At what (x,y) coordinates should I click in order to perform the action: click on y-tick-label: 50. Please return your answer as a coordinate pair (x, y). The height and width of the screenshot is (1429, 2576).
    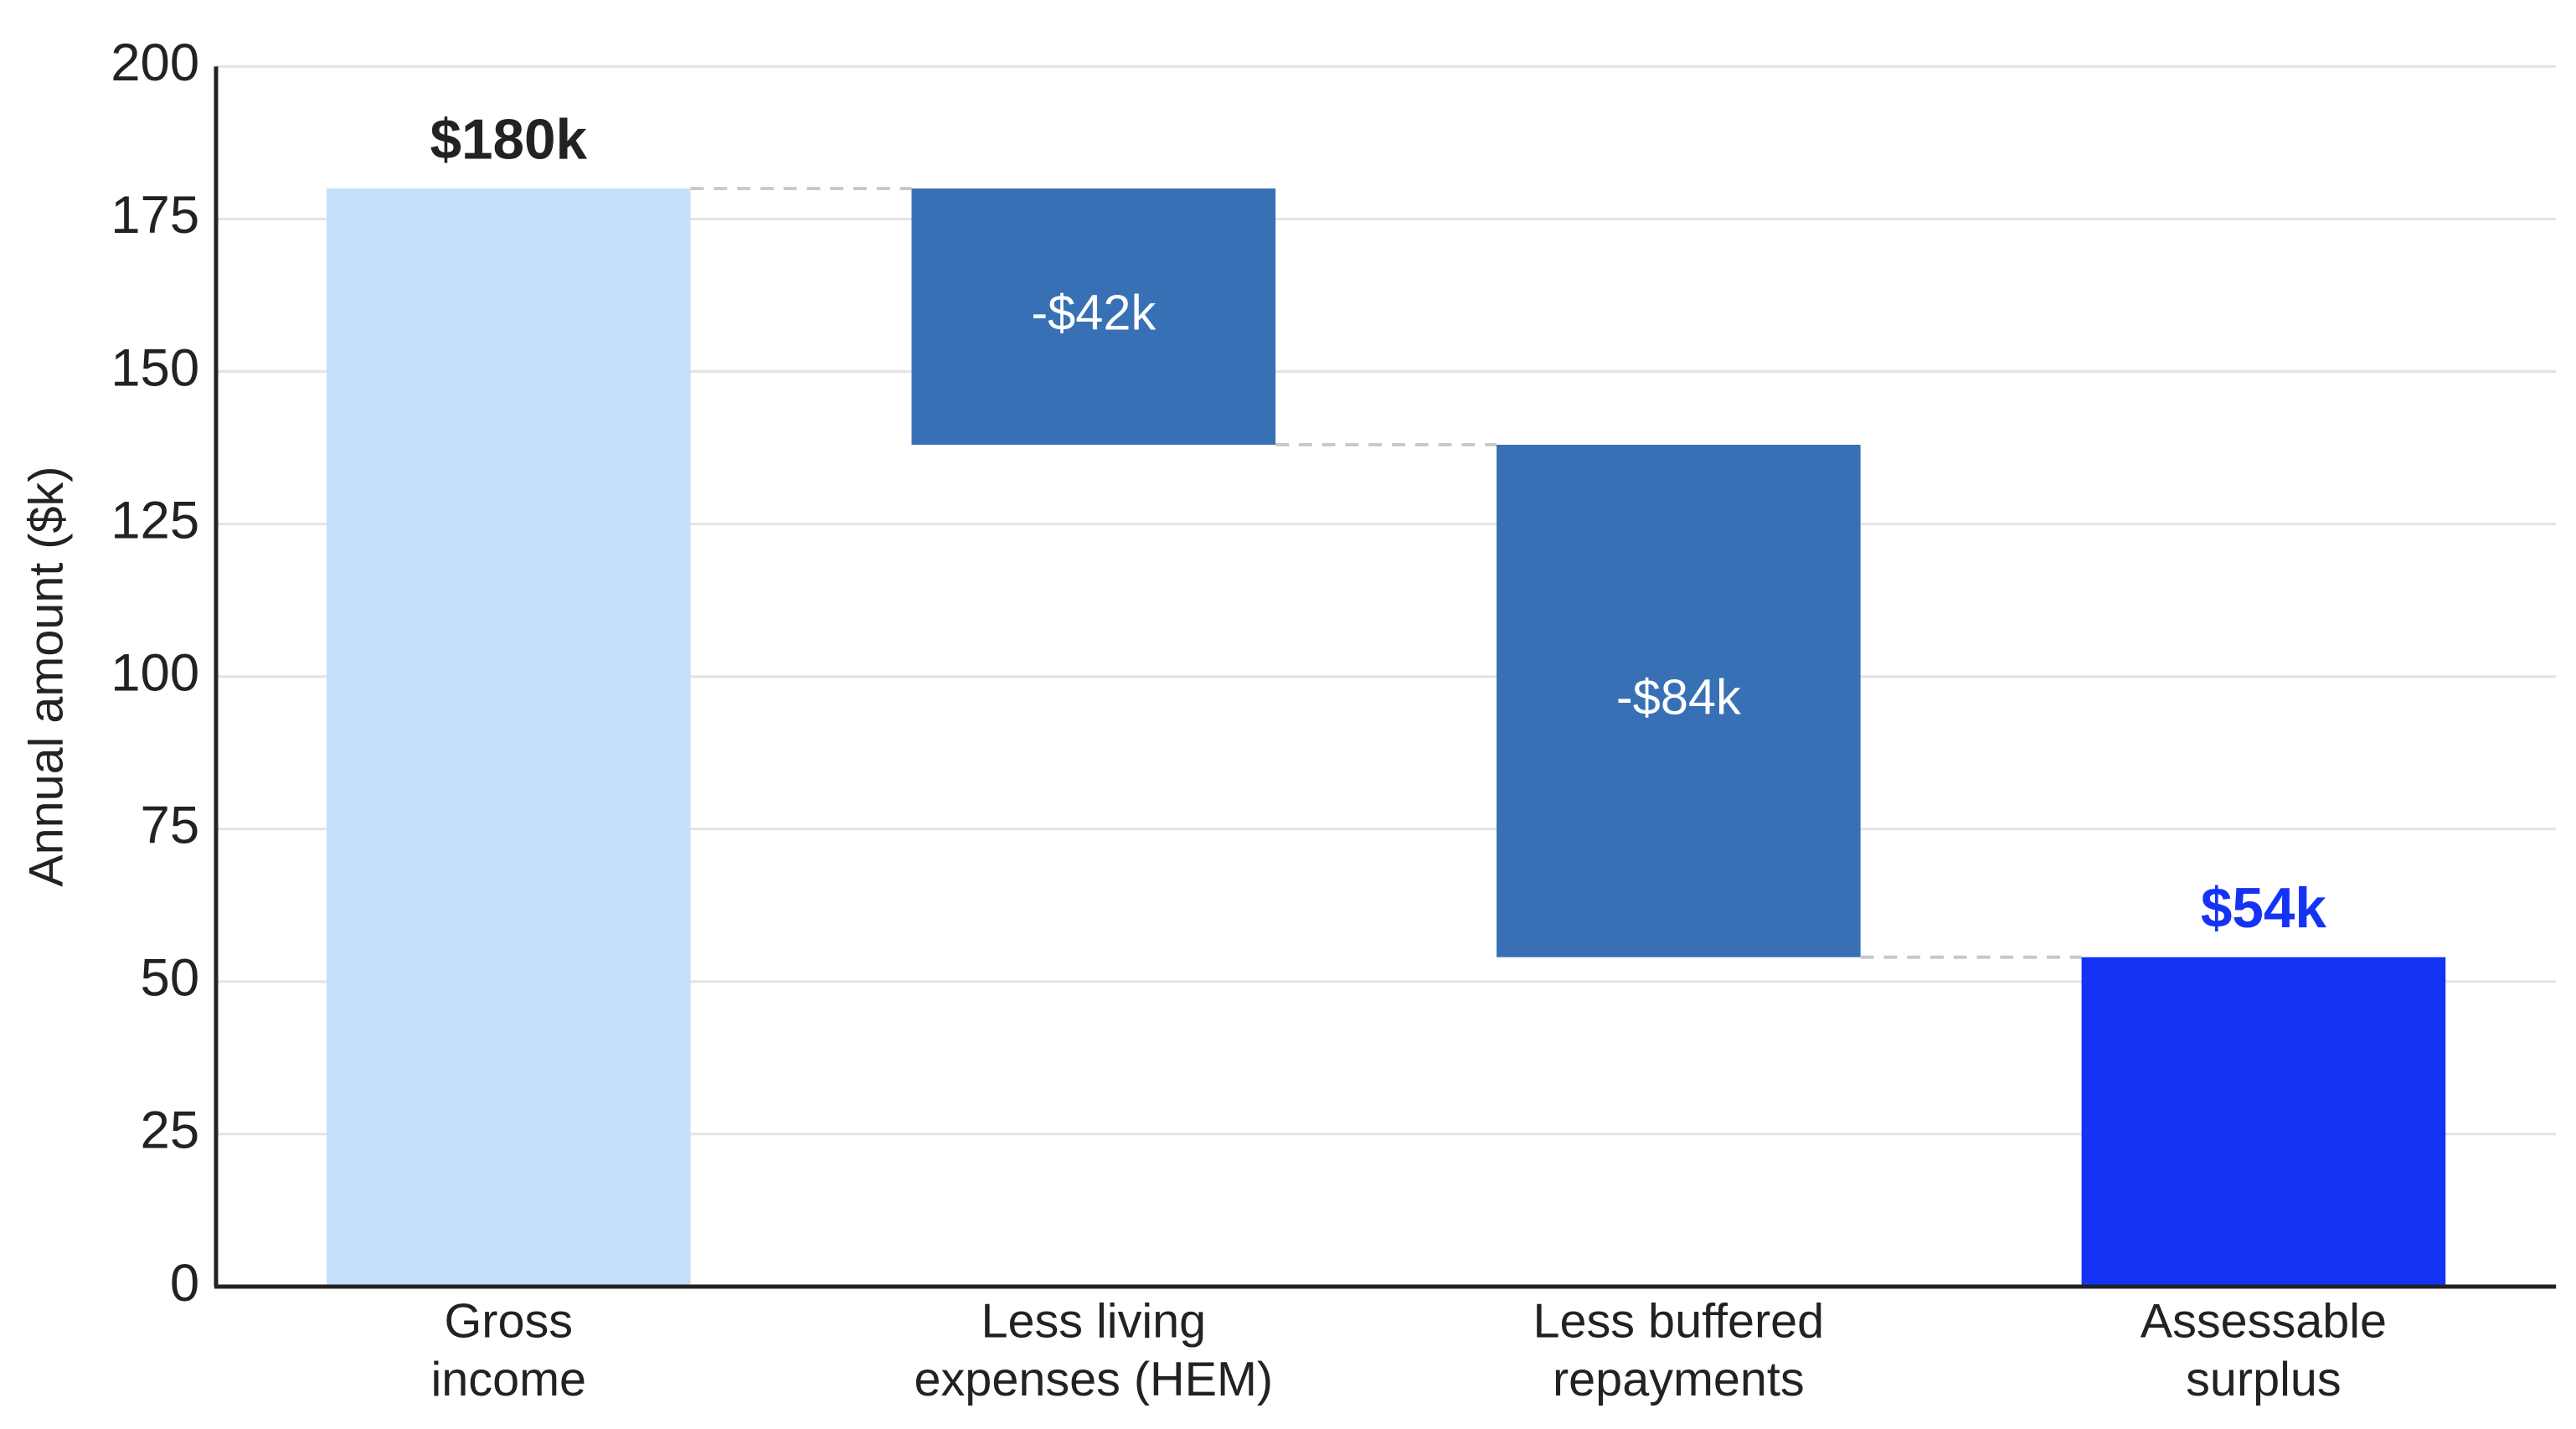
    Looking at the image, I should click on (170, 979).